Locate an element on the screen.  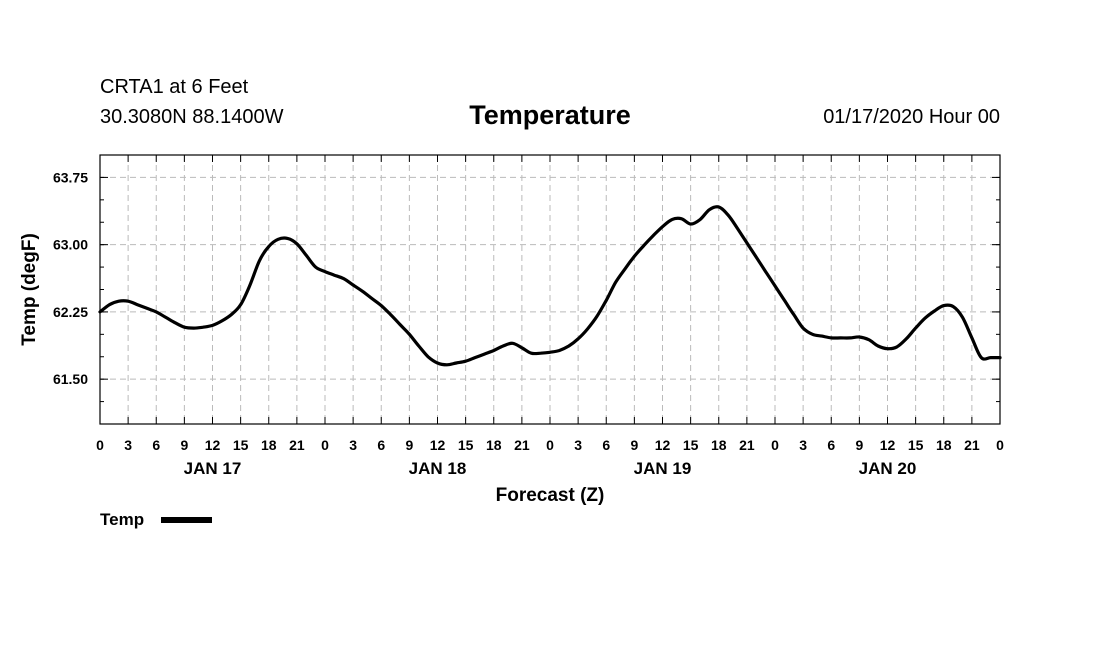
day-label: JAN 20 is located at coordinates (888, 468).